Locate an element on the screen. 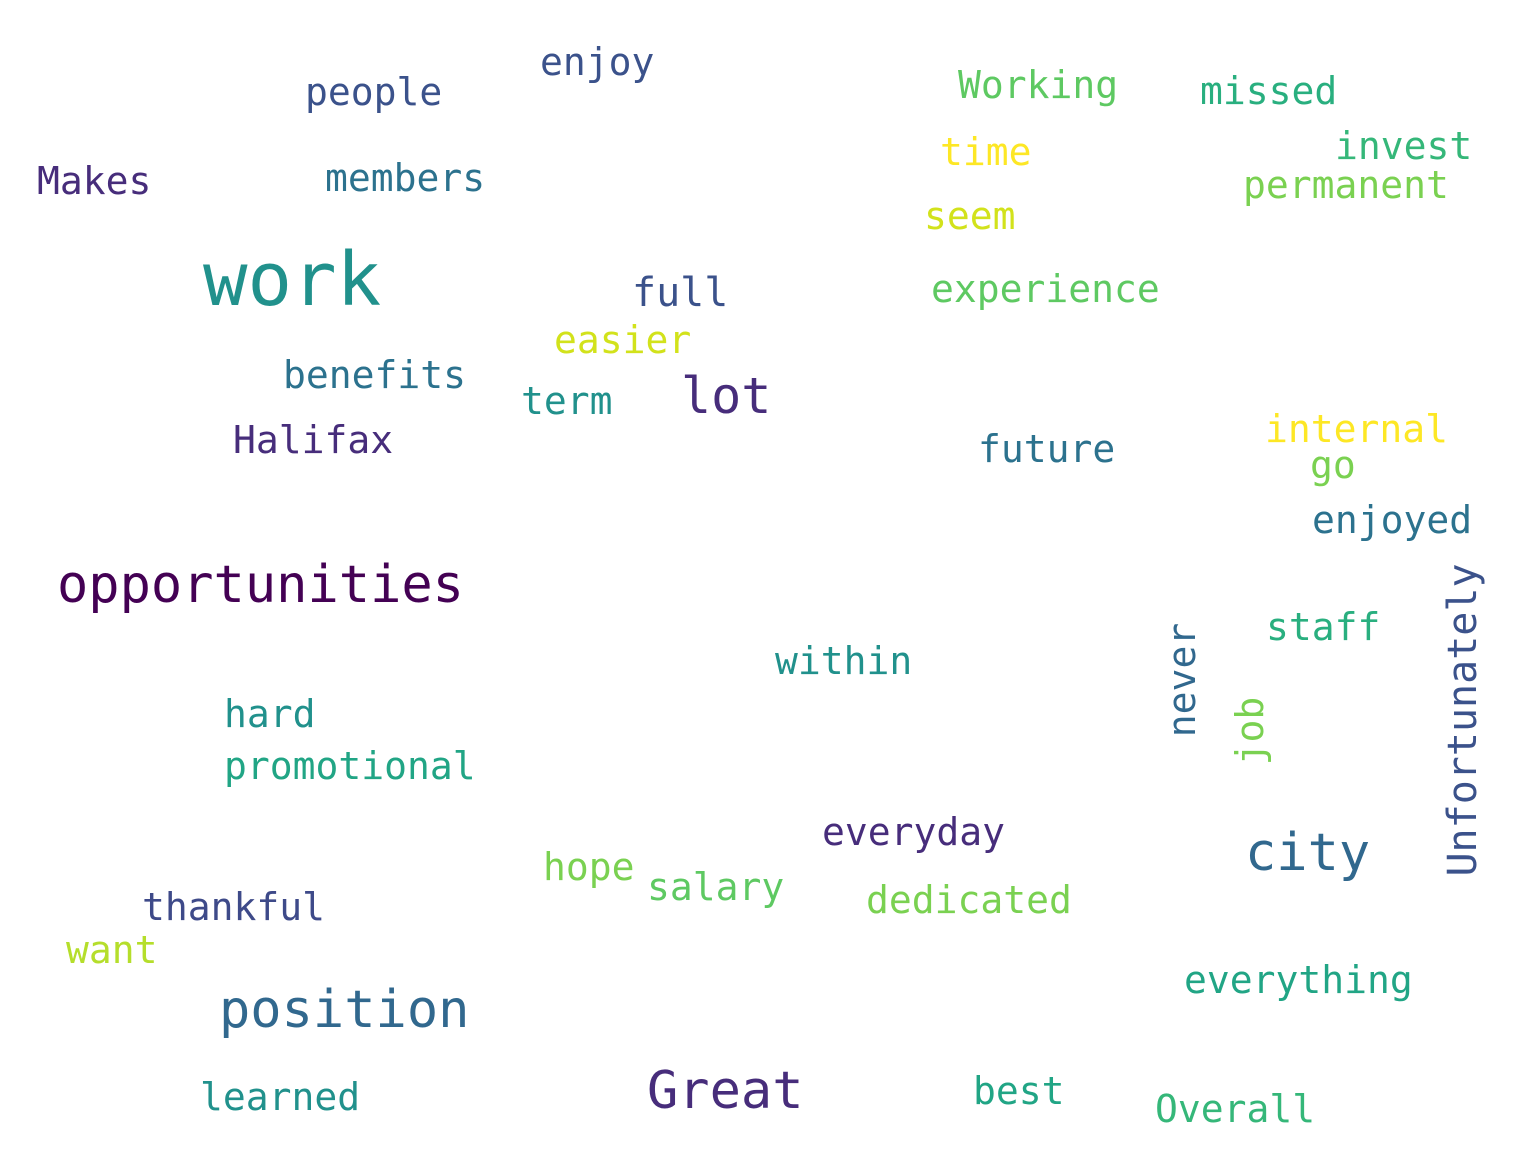 This screenshot has height=1168, width=1538. word-internal: internal is located at coordinates (1356, 429).